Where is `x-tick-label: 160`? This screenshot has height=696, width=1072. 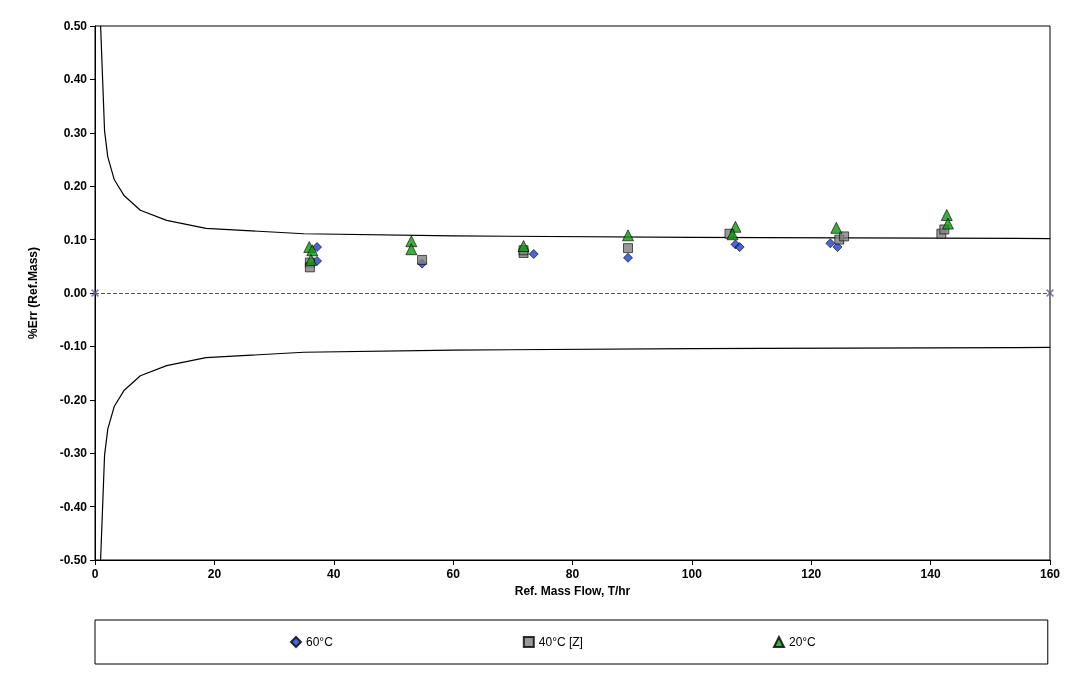 x-tick-label: 160 is located at coordinates (1050, 574).